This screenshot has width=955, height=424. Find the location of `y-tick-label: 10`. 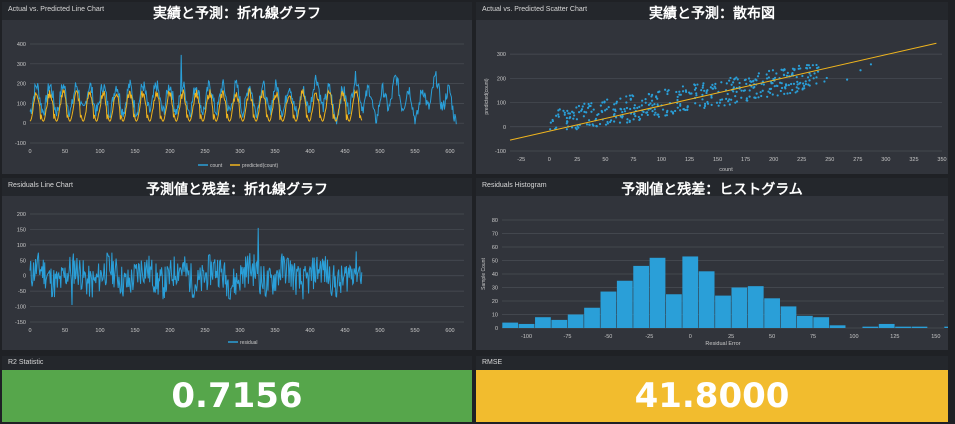

y-tick-label: 10 is located at coordinates (495, 316).